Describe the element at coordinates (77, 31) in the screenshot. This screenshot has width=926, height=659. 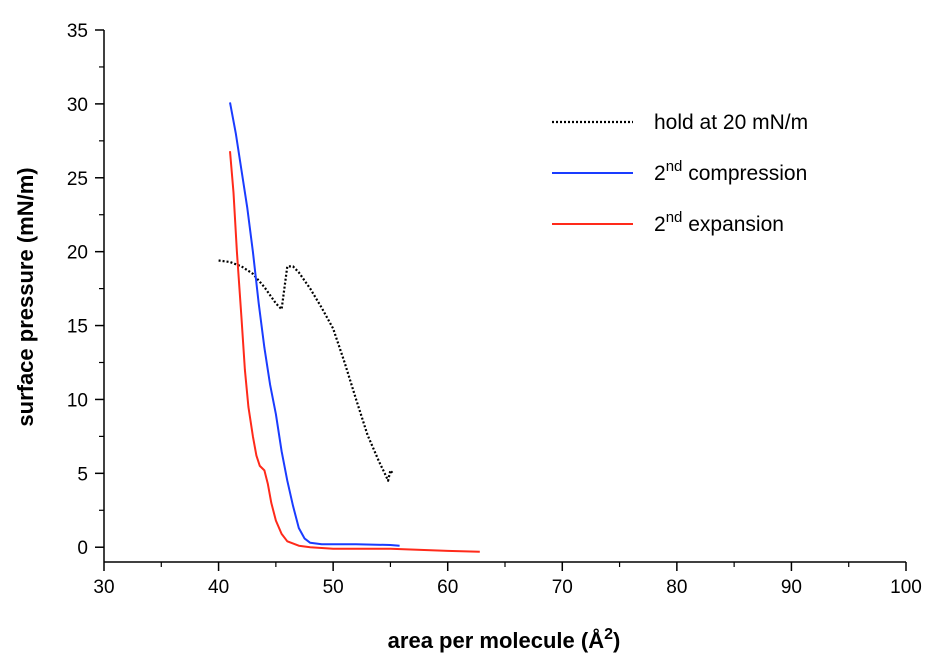
I see `y-tick-label: 35` at that location.